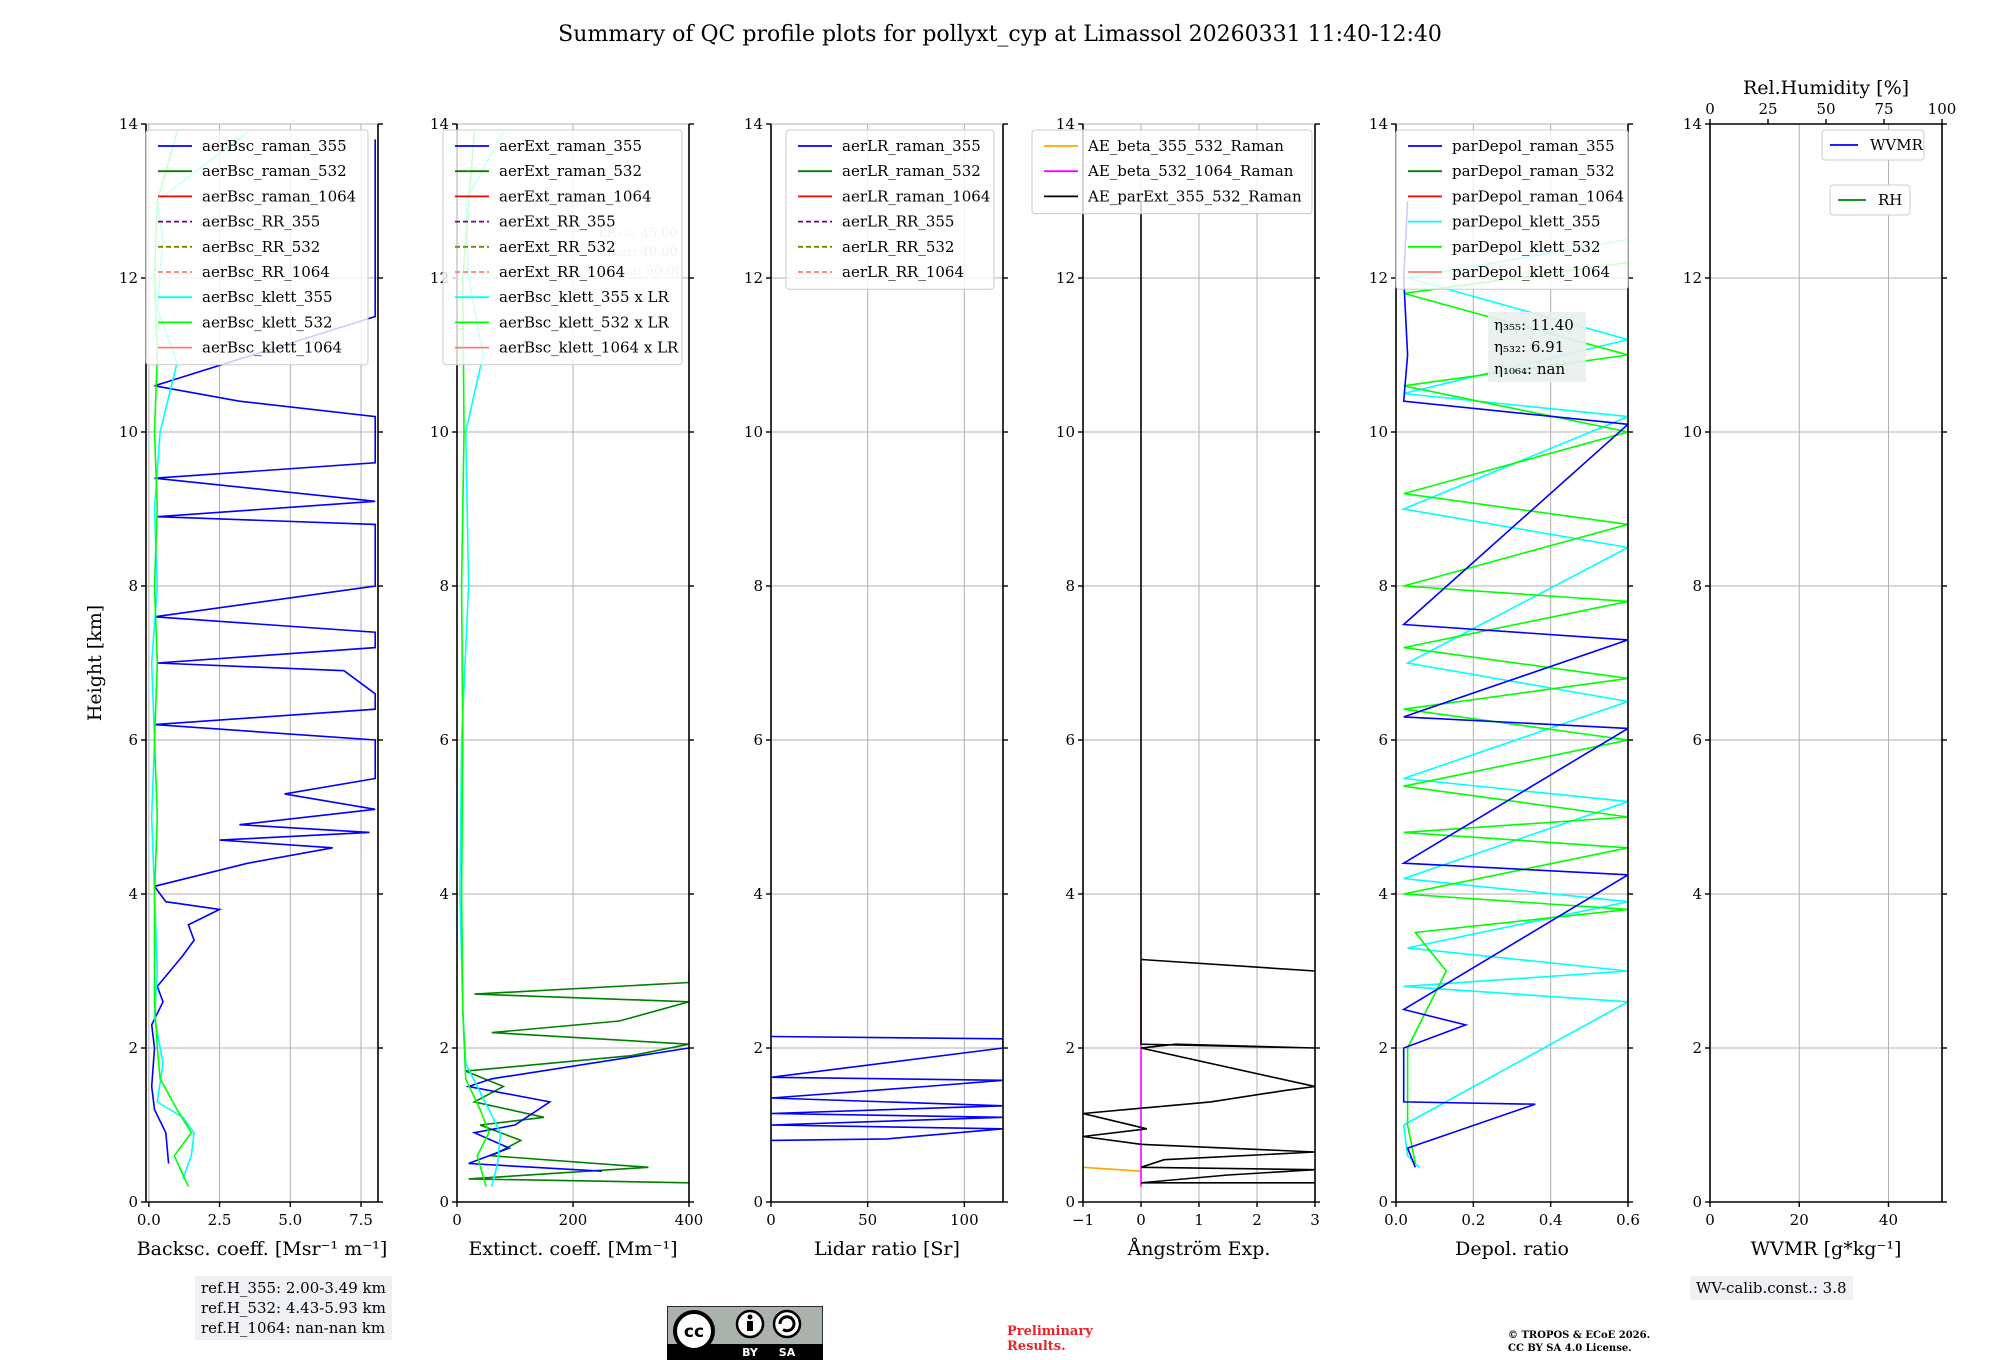  I want to click on legend-entry: aerLR_RR_532, so click(898, 247).